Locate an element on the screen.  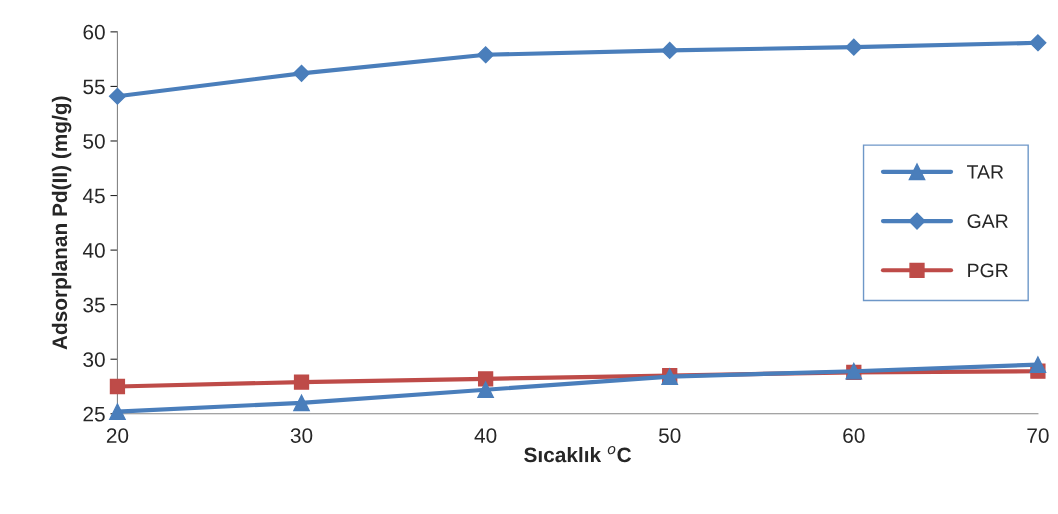
y-tick-label: 40 is located at coordinates (93, 250).